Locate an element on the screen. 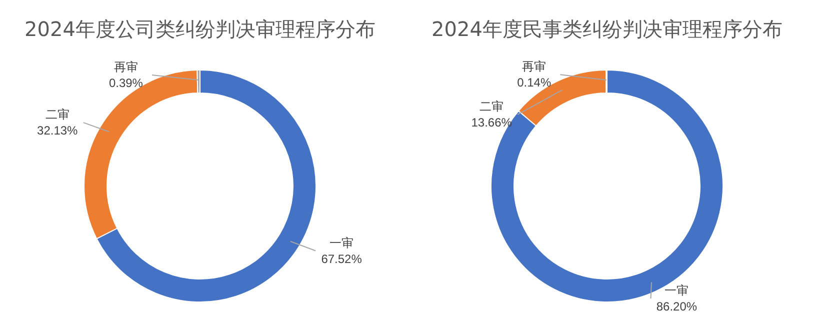  data-label: 86.20% is located at coordinates (677, 307).